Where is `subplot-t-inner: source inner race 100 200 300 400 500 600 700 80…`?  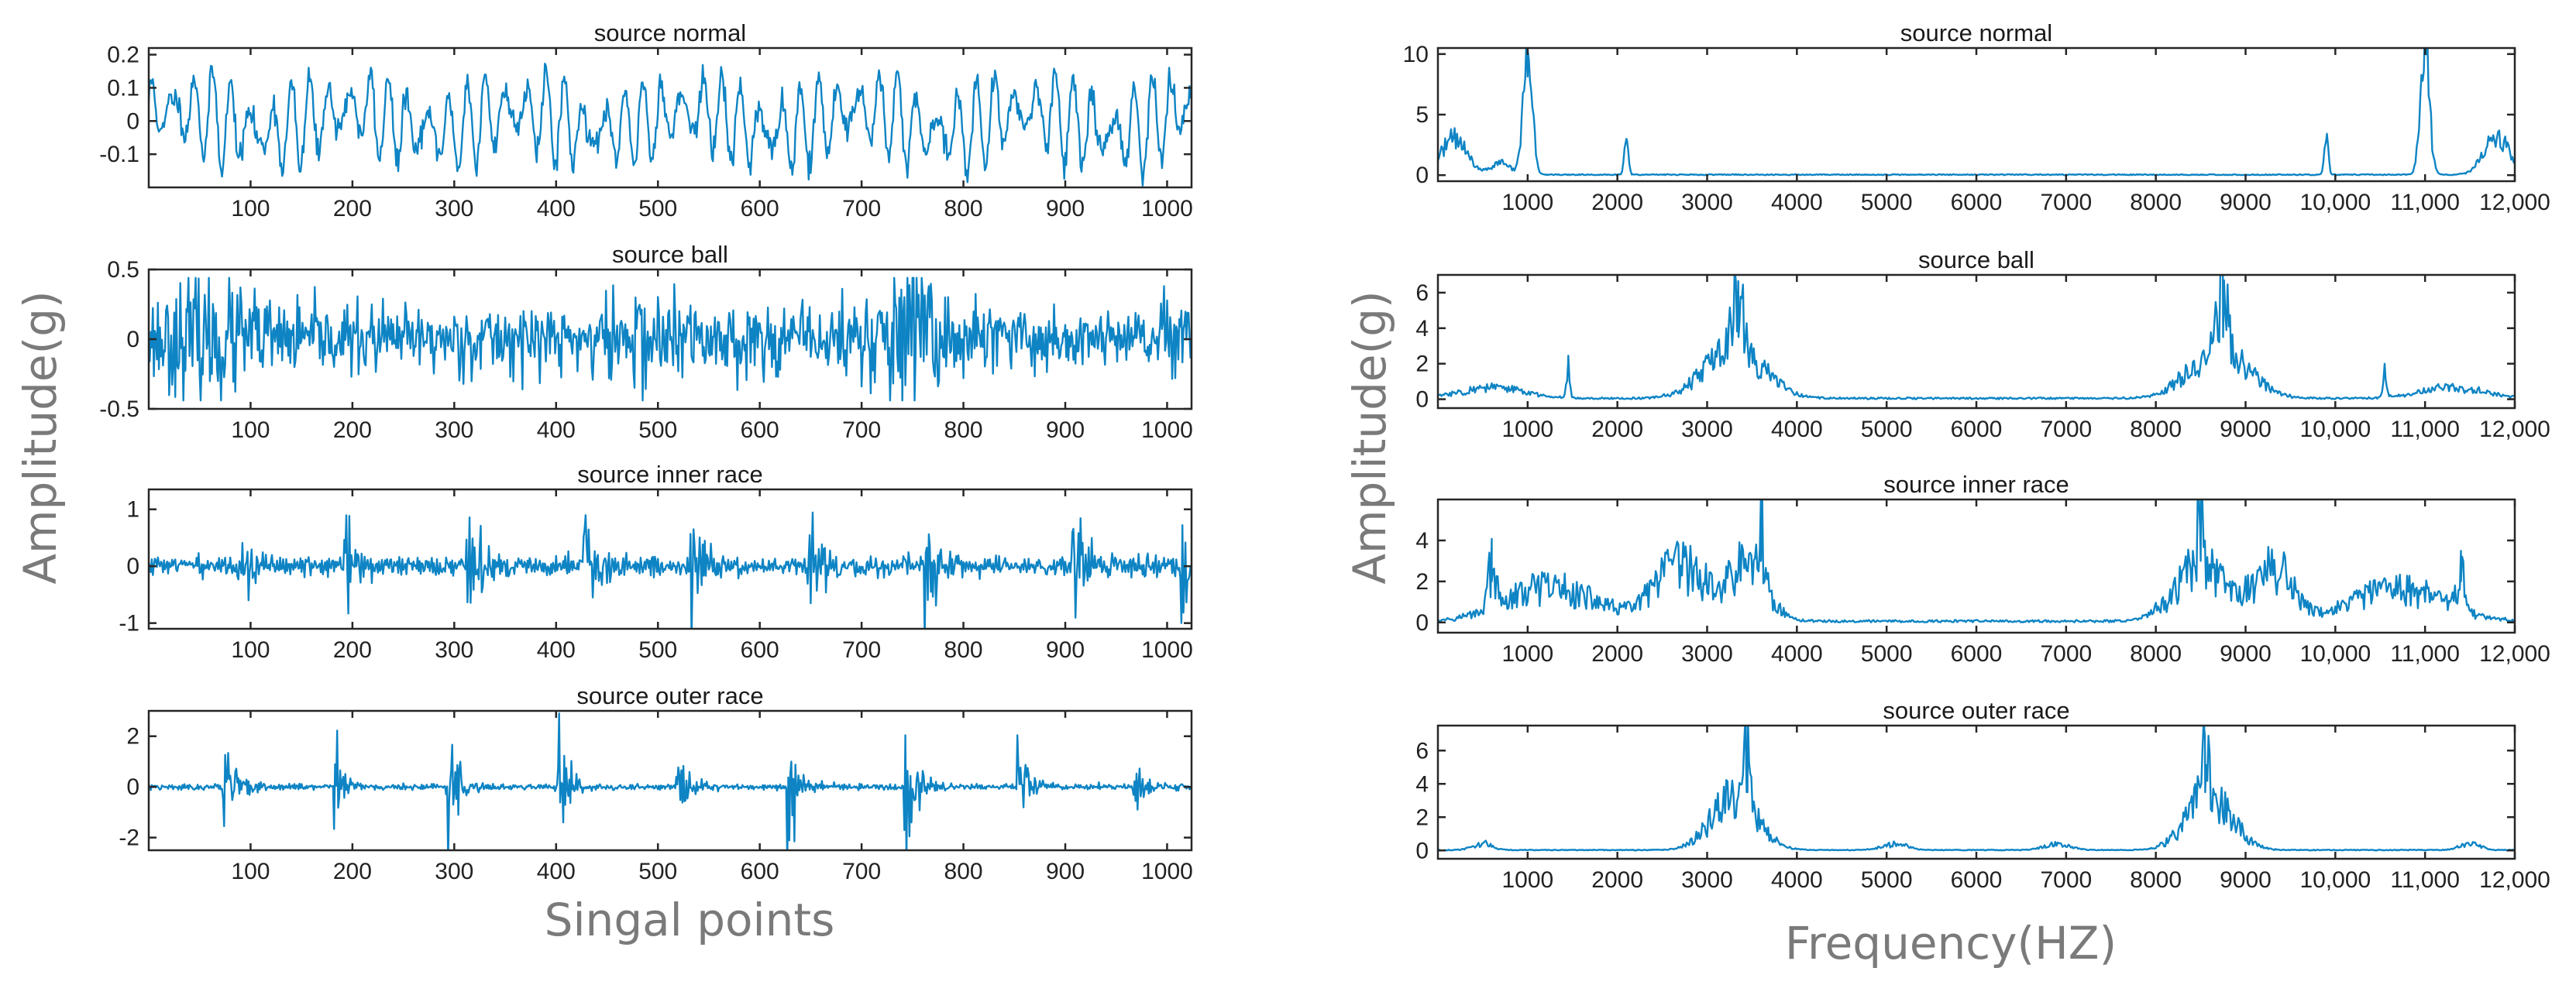 subplot-t-inner: source inner race 100 200 300 400 500 600 700 80… is located at coordinates (656, 562).